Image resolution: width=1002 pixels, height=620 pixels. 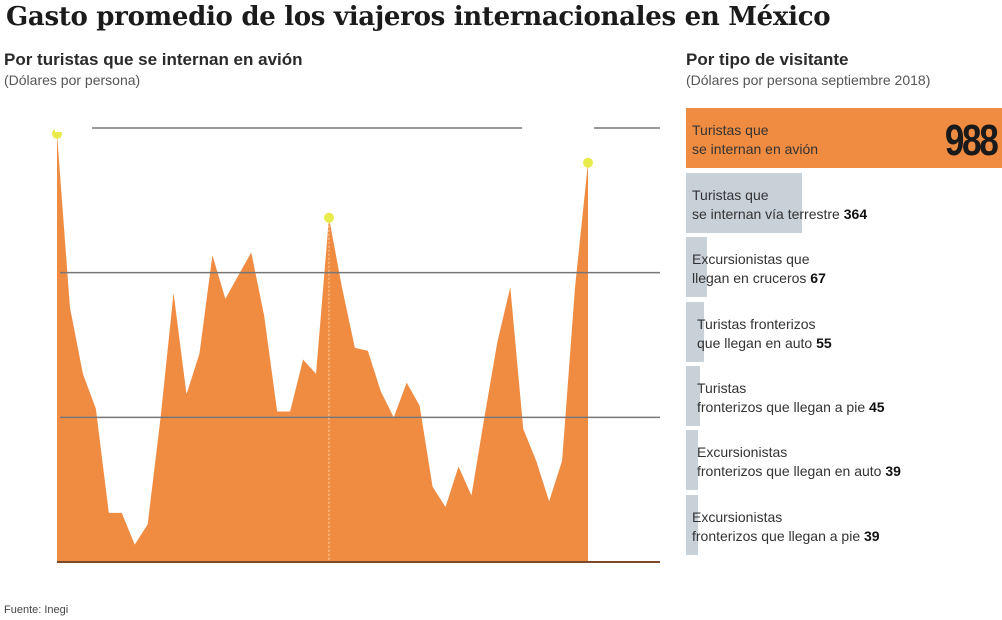 What do you see at coordinates (756, 324) in the screenshot?
I see `bar-label-line: Turistas fronterizos` at bounding box center [756, 324].